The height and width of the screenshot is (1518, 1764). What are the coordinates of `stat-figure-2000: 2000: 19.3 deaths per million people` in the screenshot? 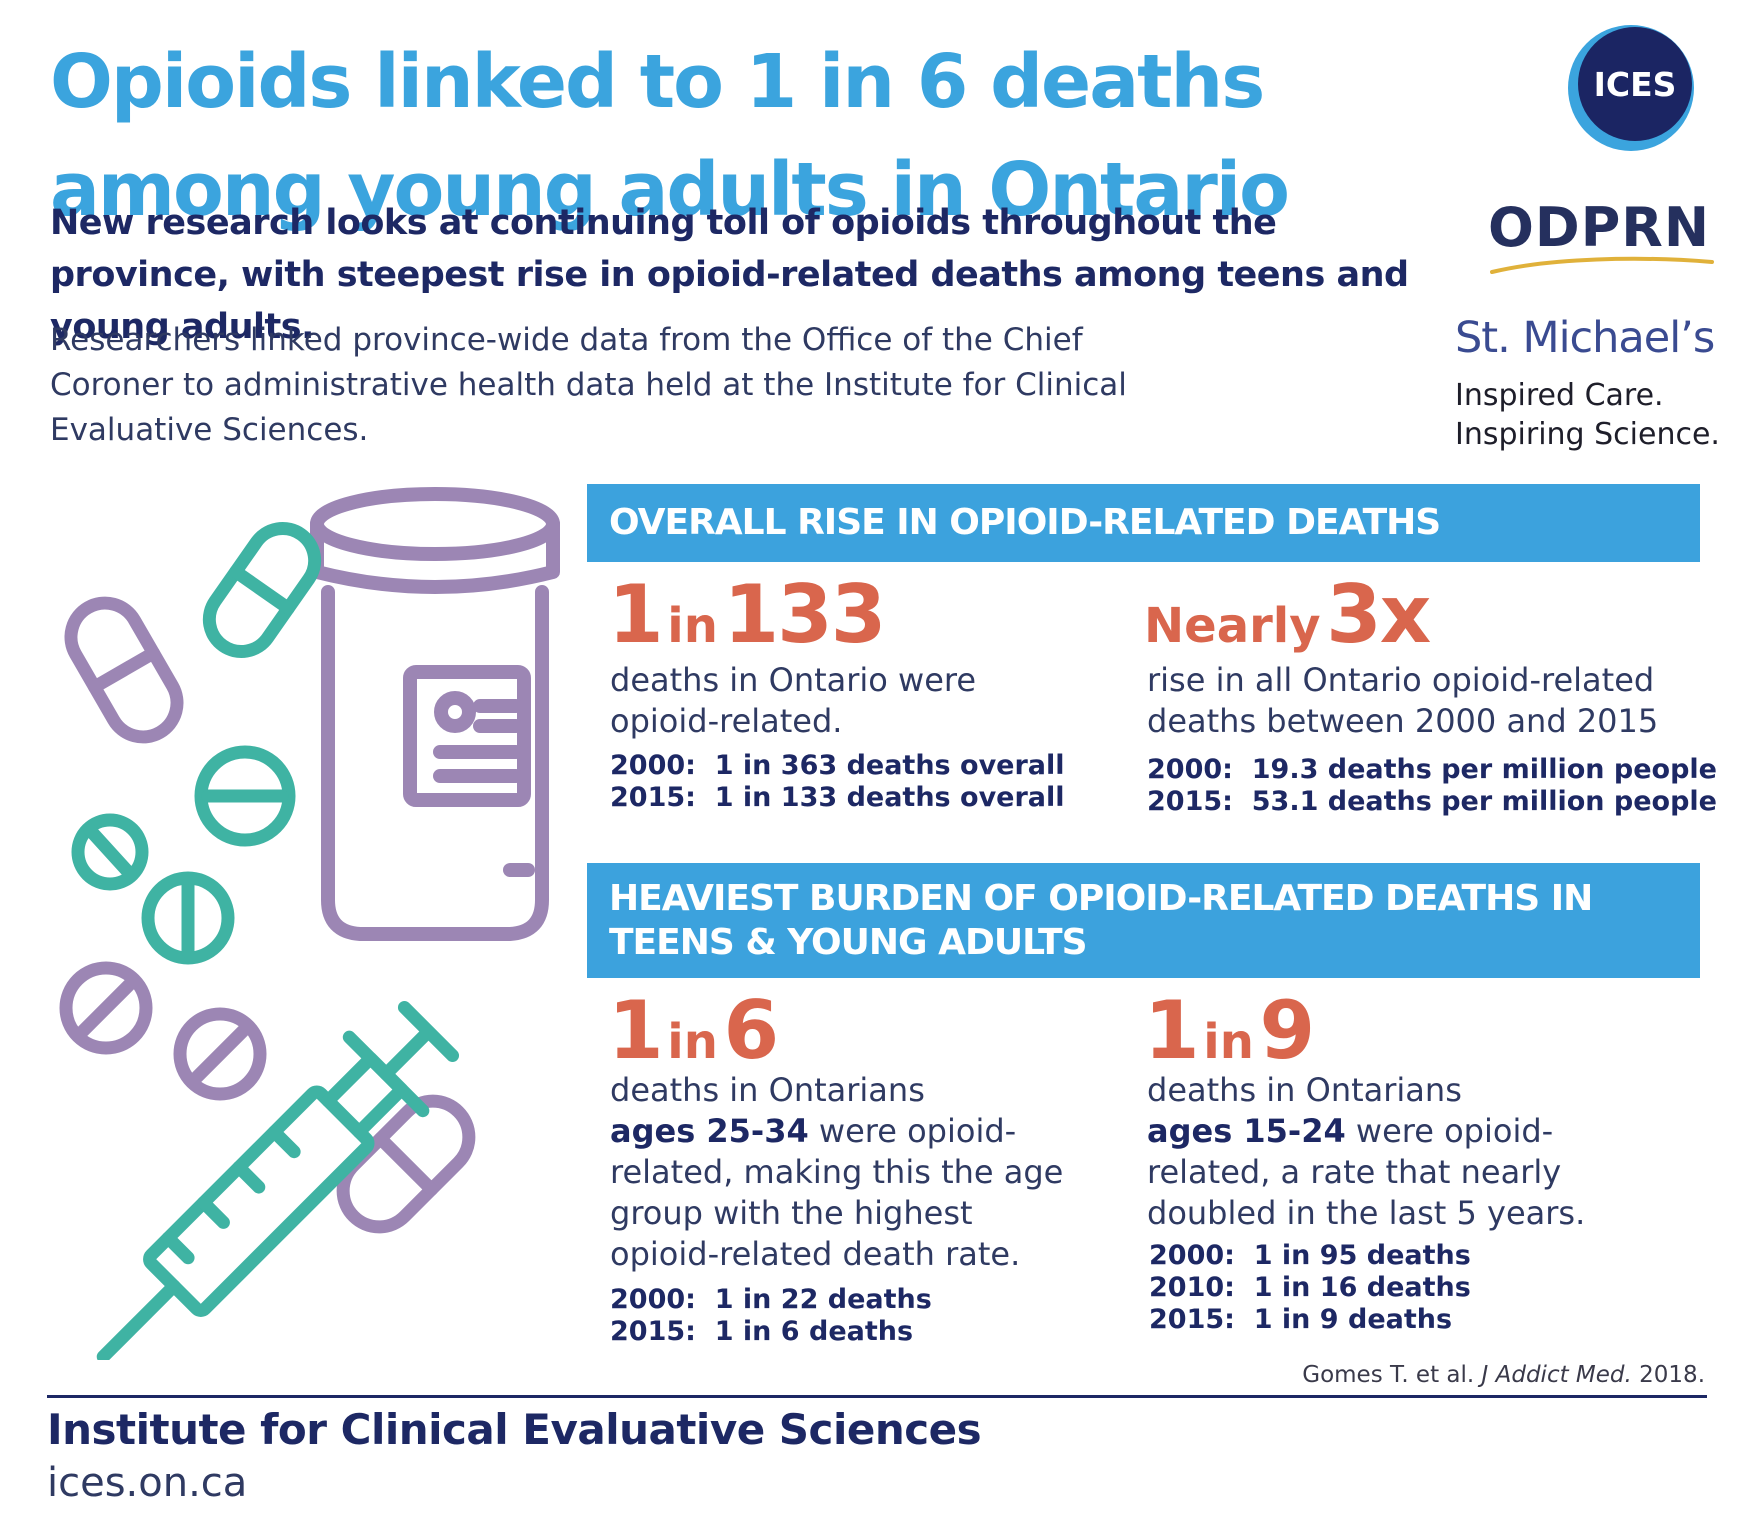 It's located at (1432, 769).